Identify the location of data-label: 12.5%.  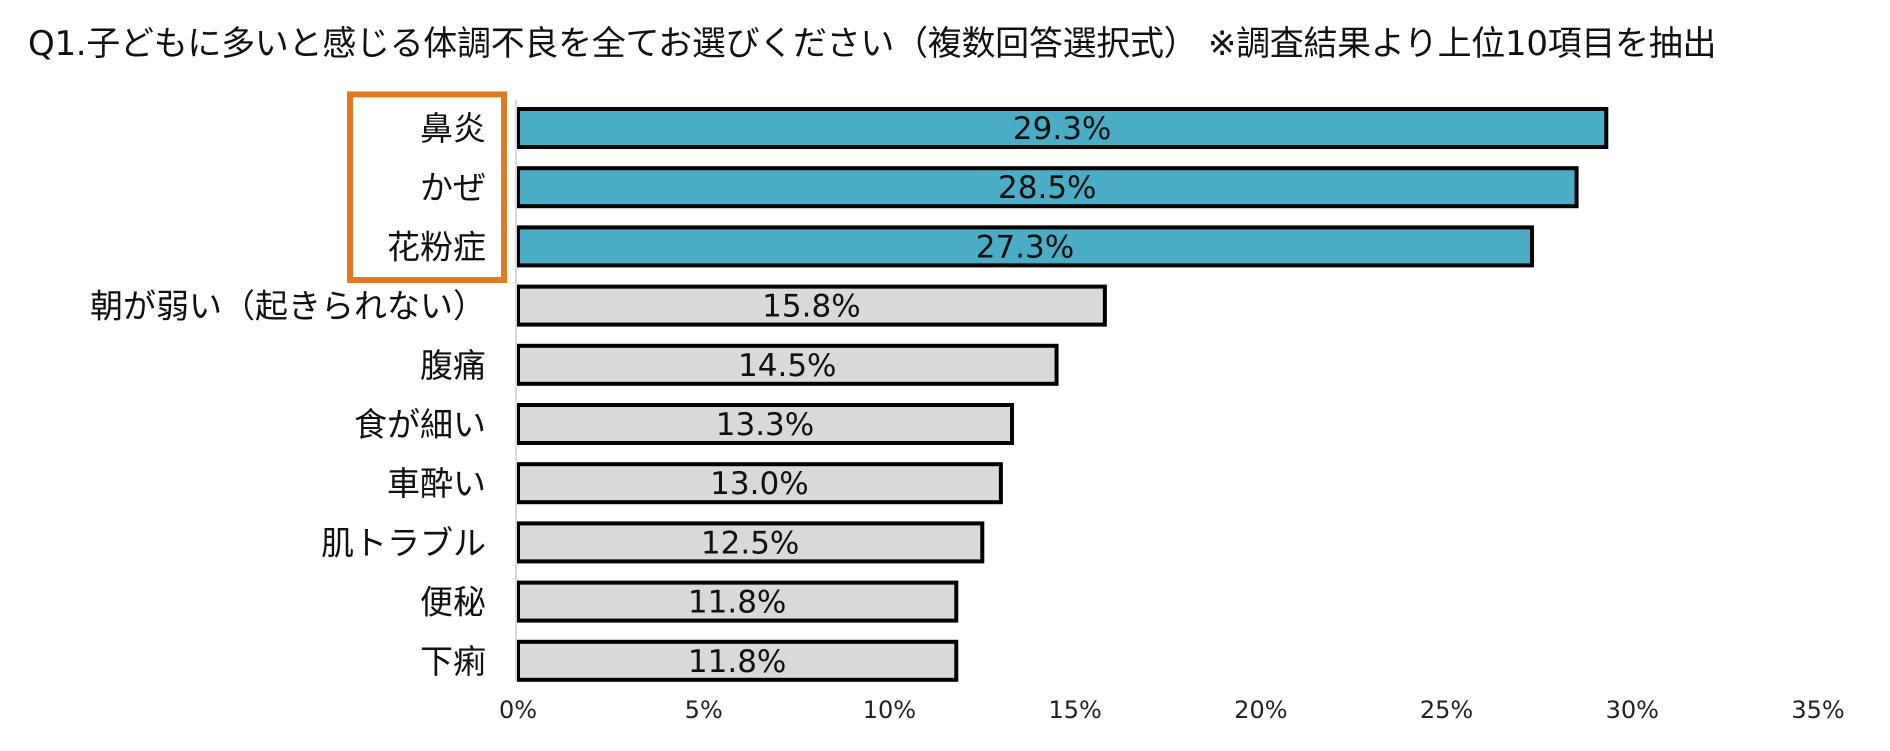
(750, 543).